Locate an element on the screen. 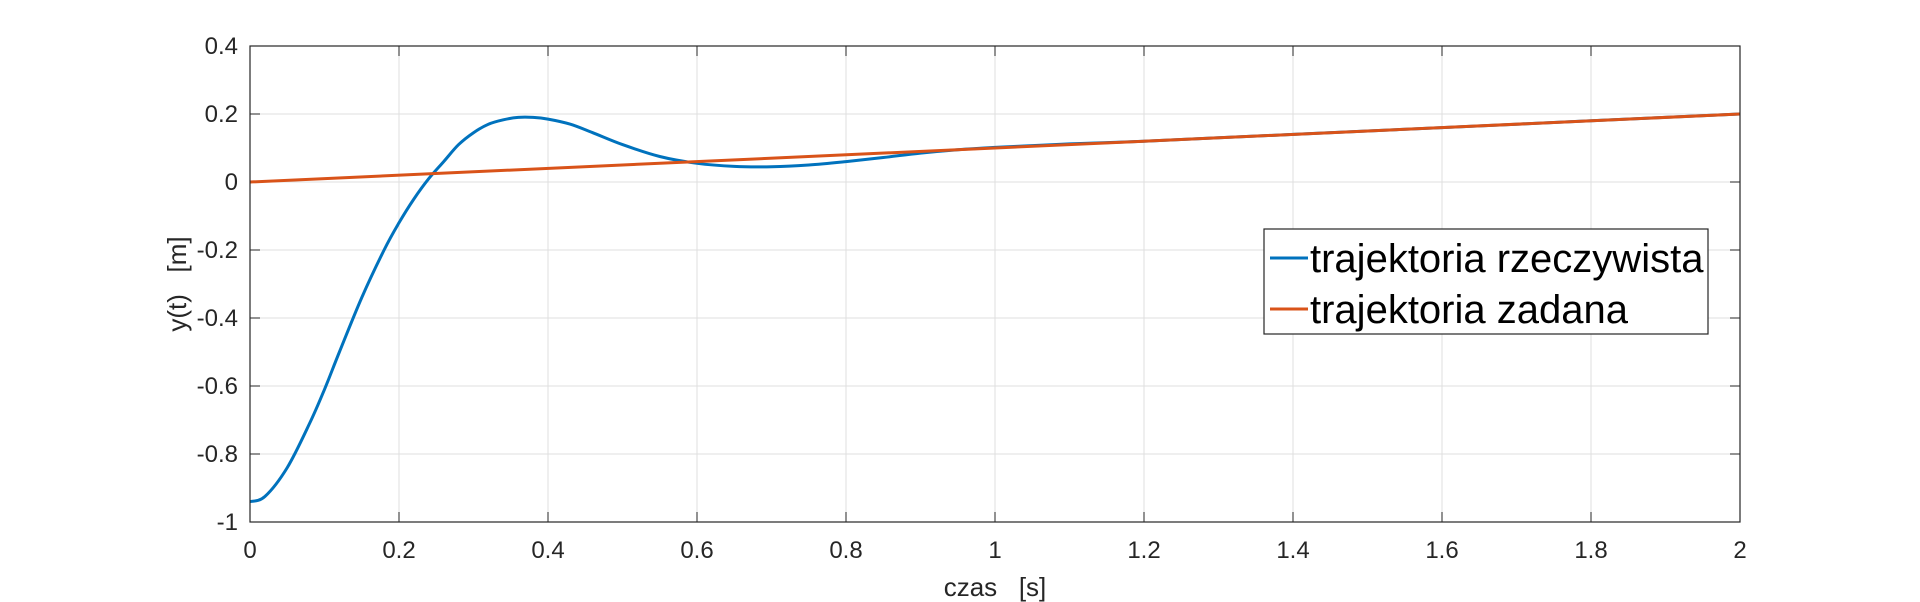 The height and width of the screenshot is (602, 1920). y-tick-labels: -1 -0.8 -0.6 -0.4 -0.2 0 0.2 0.4 is located at coordinates (217, 284).